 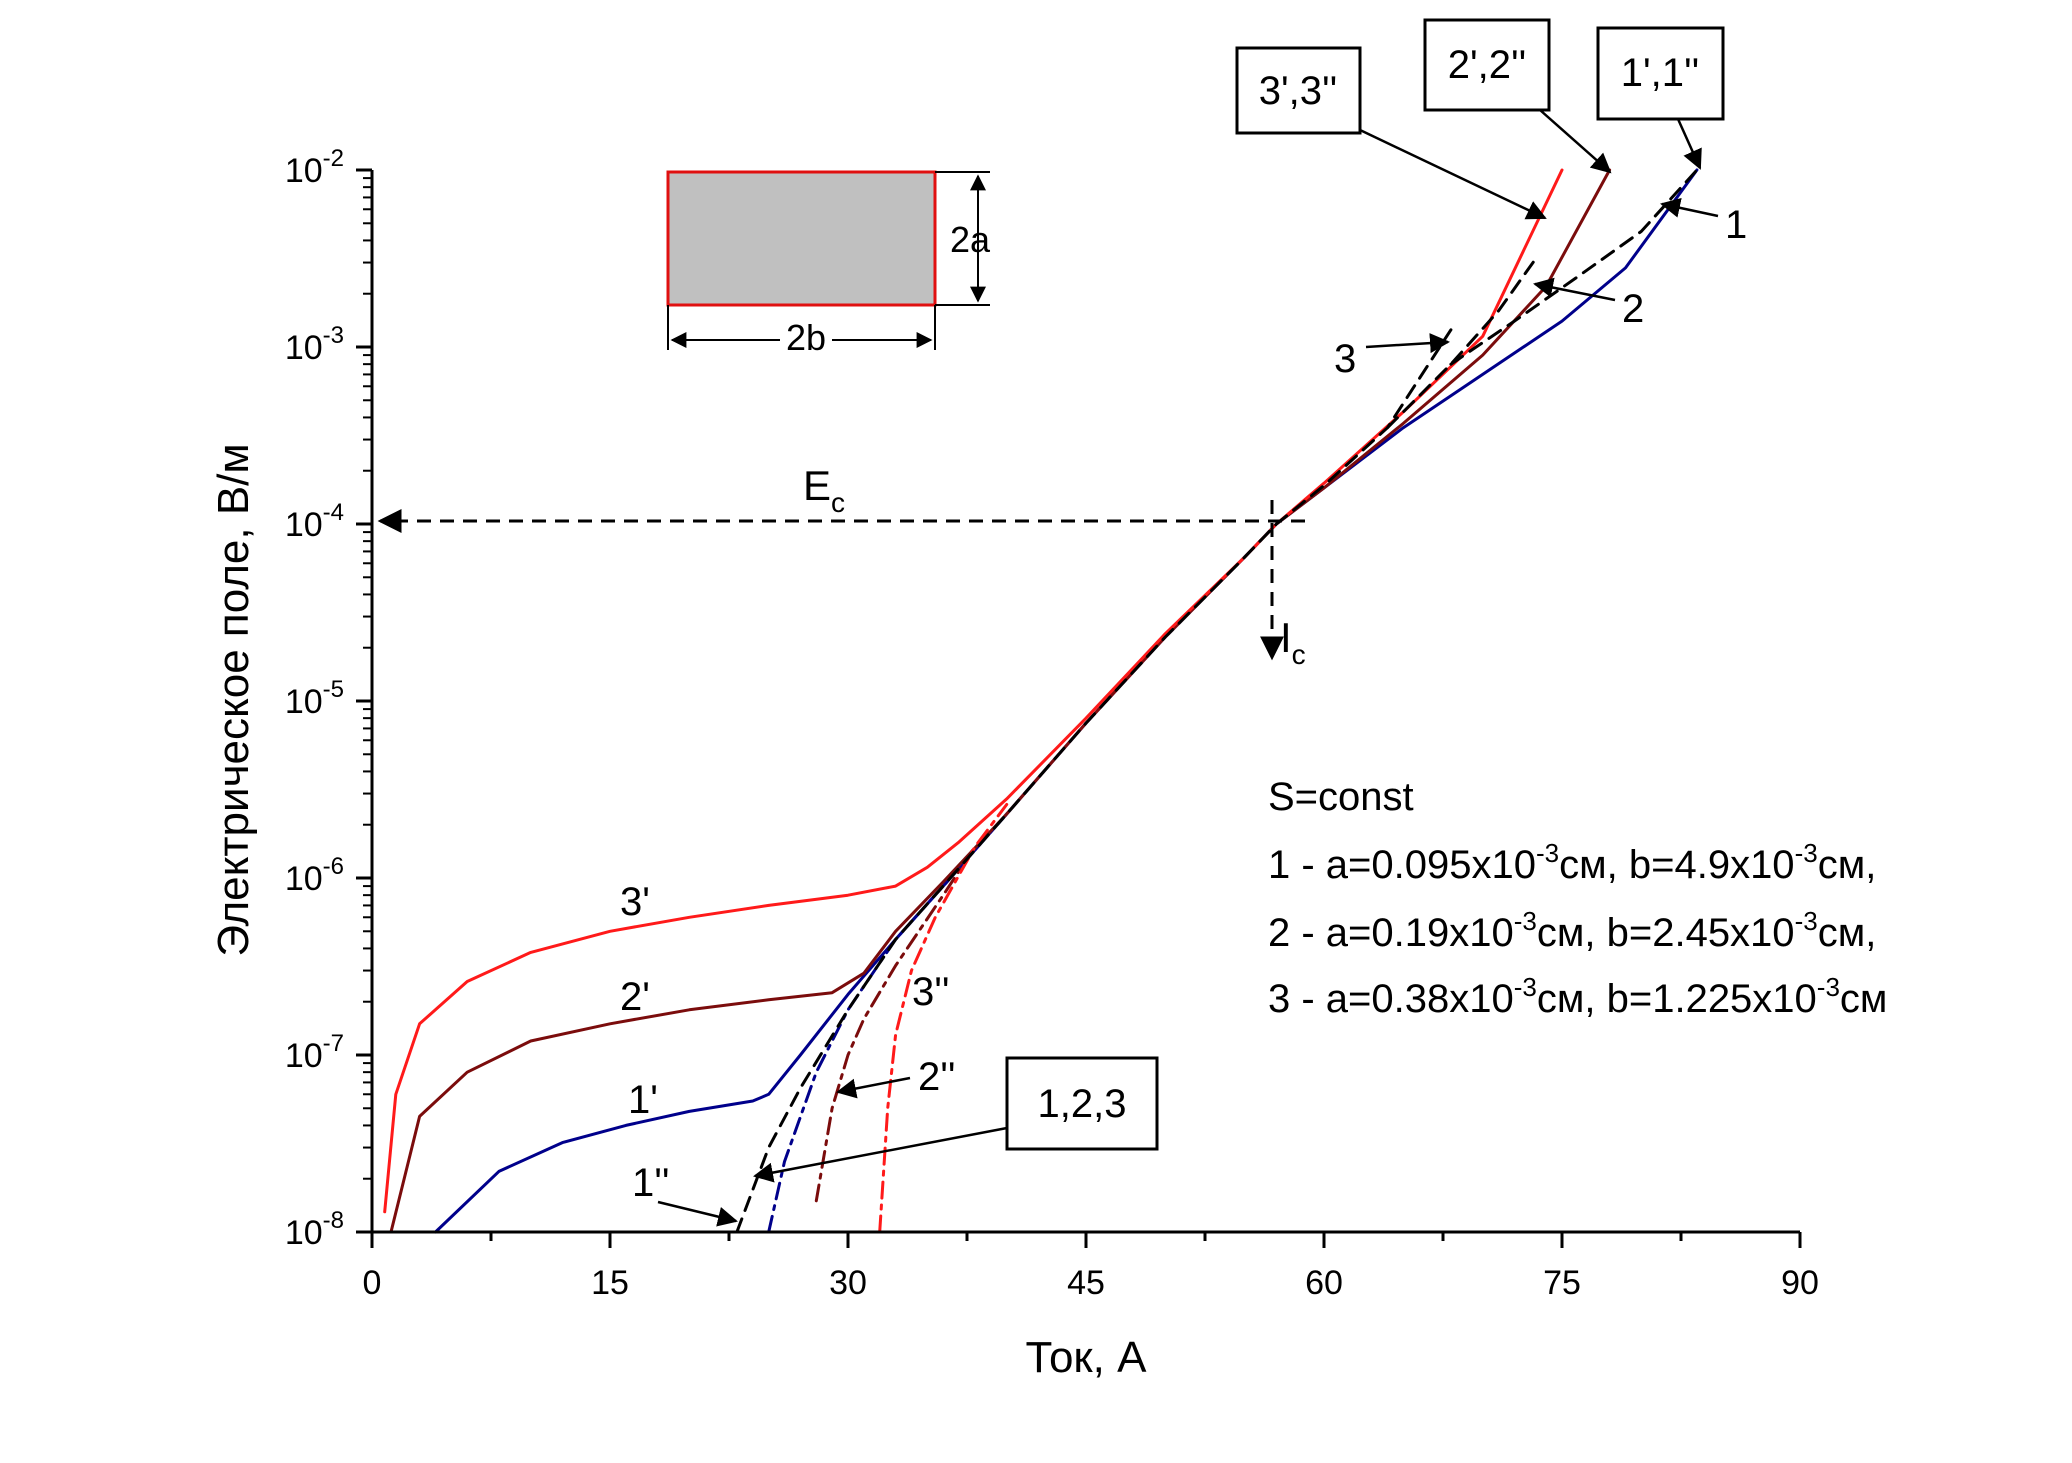 What do you see at coordinates (1689, 144) in the screenshot?
I see `box-1-arrow` at bounding box center [1689, 144].